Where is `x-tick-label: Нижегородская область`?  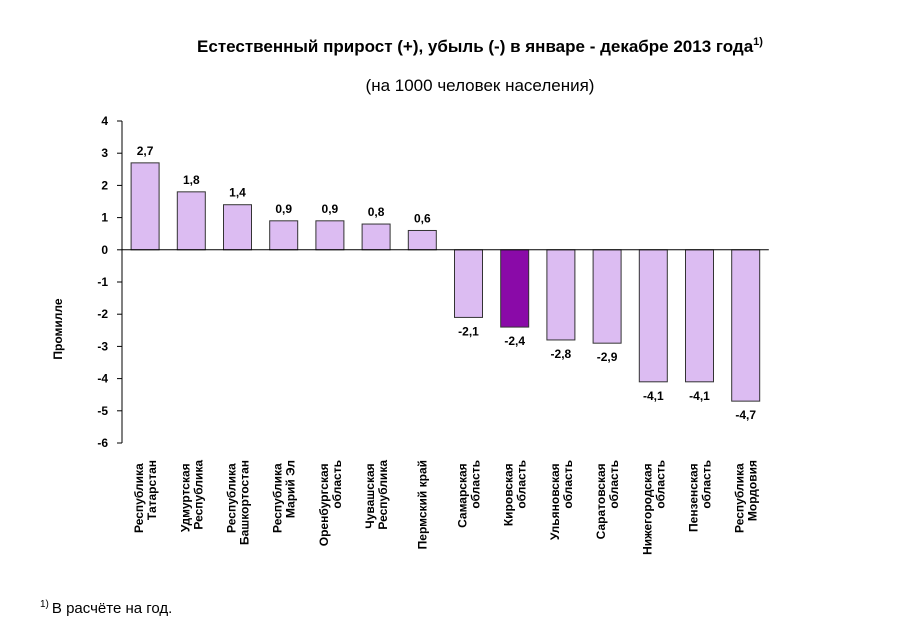
x-tick-label: Нижегородская область is located at coordinates (653, 507).